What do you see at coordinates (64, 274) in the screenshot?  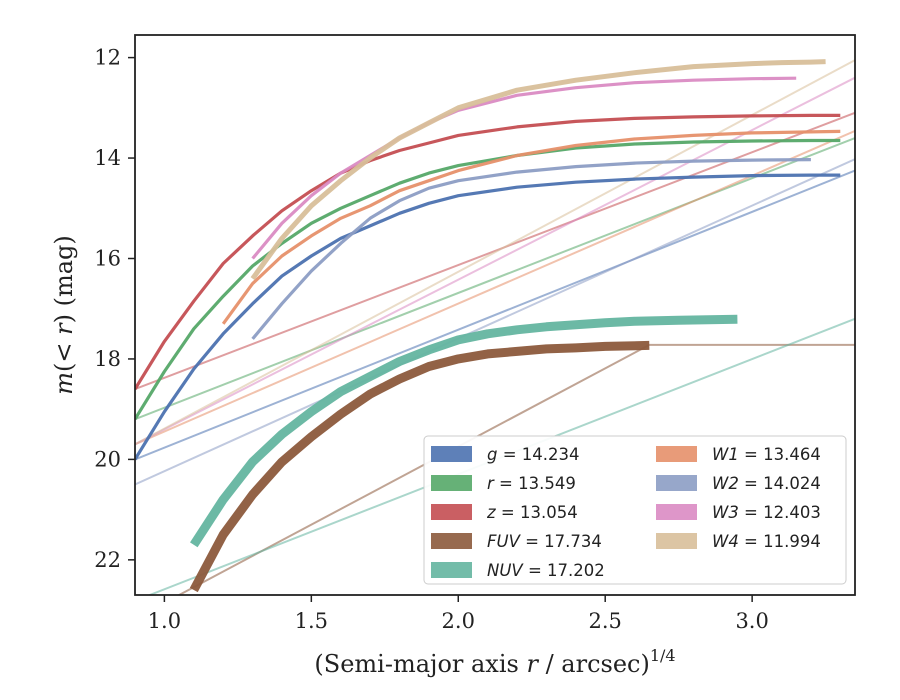 I see `y-axis-title-unit: (mag)` at bounding box center [64, 274].